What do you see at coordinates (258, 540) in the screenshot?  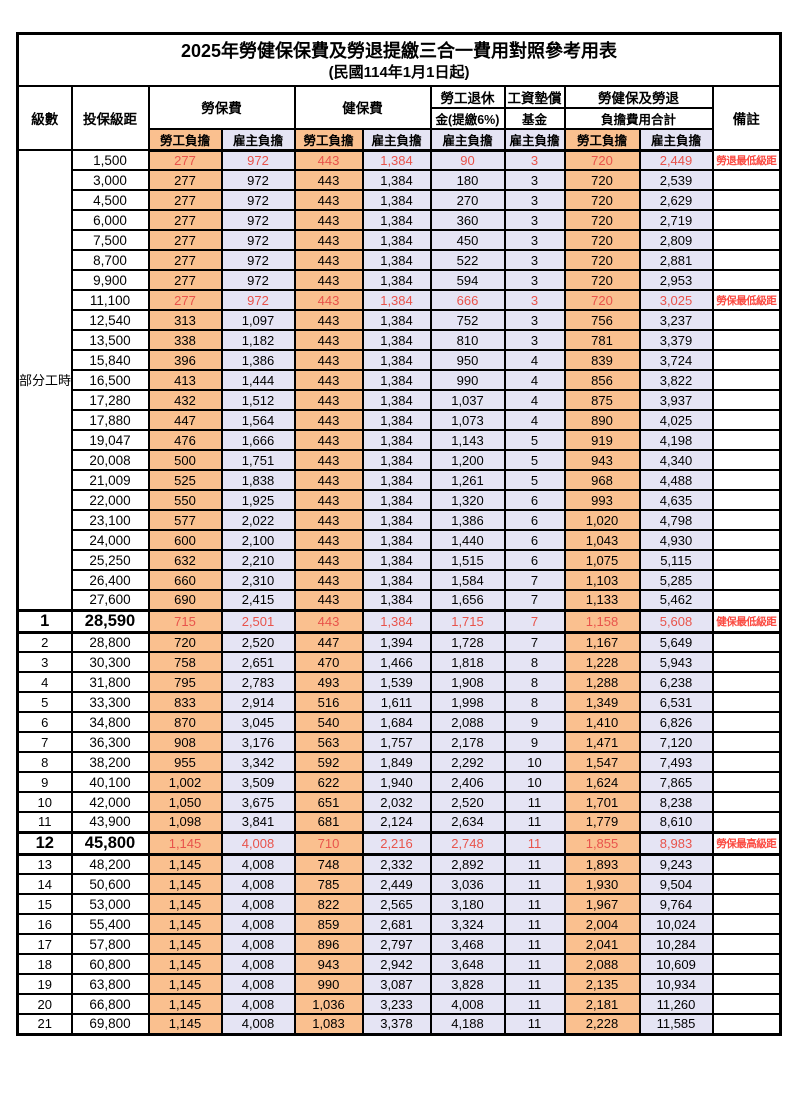 I see `labor-fee-employer-cell: 2,100` at bounding box center [258, 540].